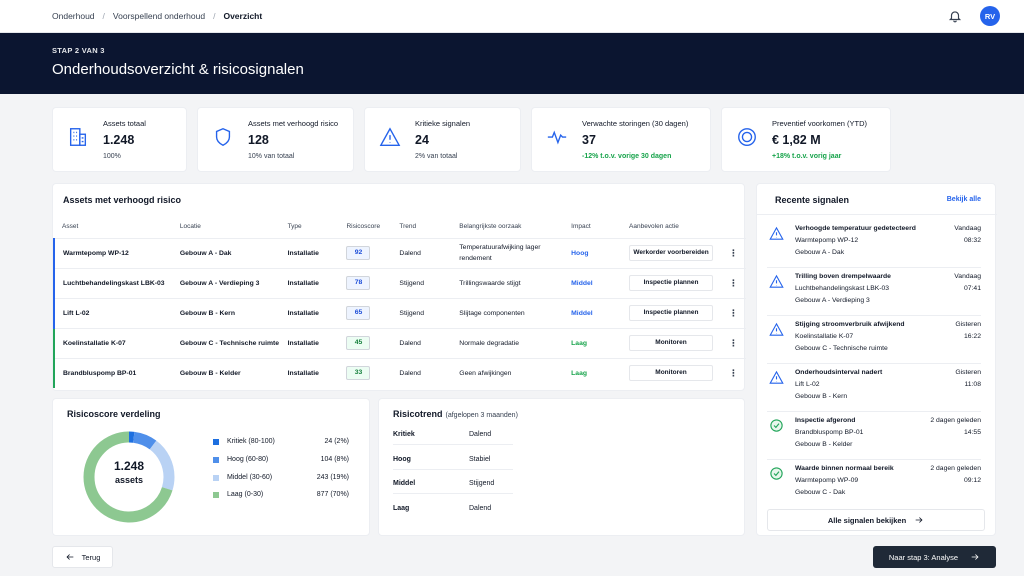 This screenshot has height=576, width=1024. Describe the element at coordinates (972, 336) in the screenshot. I see `signal-time: 16:22` at that location.